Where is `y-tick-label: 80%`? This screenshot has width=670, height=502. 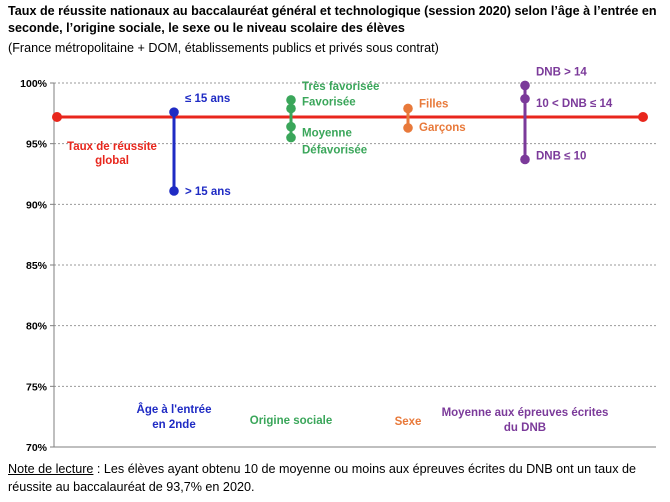
y-tick-label: 80% is located at coordinates (37, 327).